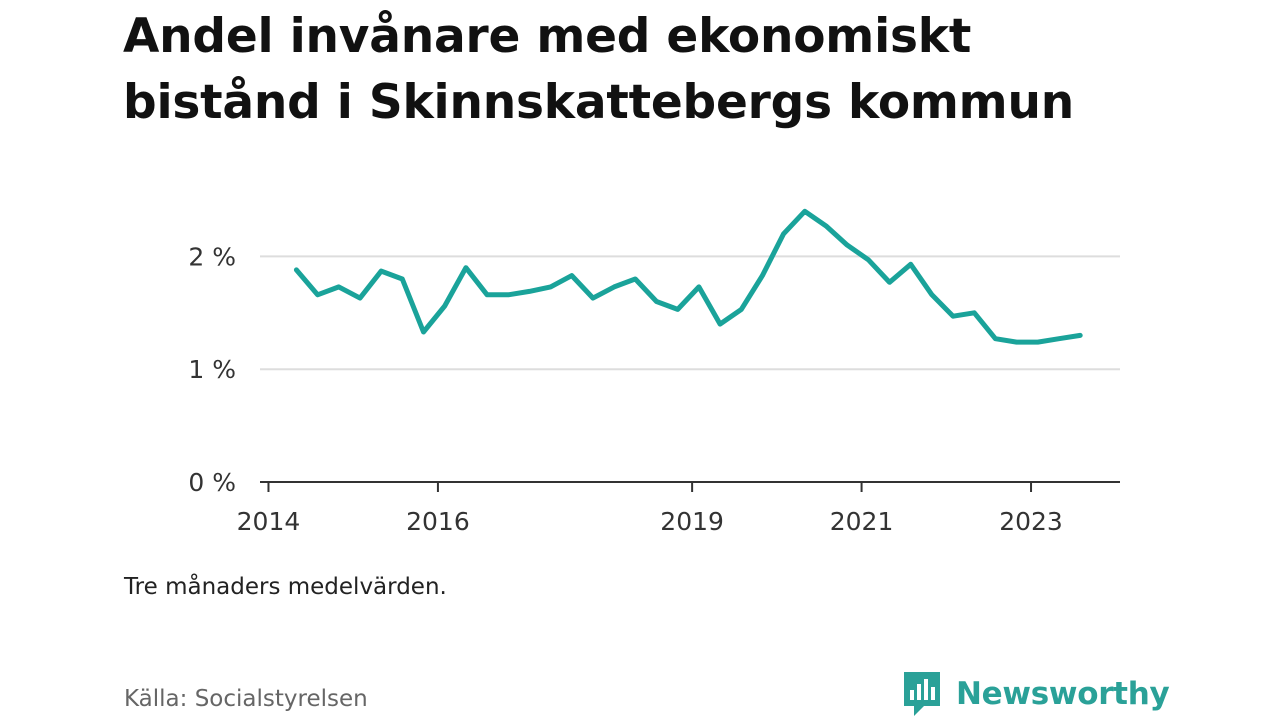 The height and width of the screenshot is (724, 1280). What do you see at coordinates (212, 482) in the screenshot?
I see `y-tick-label: 0 %` at bounding box center [212, 482].